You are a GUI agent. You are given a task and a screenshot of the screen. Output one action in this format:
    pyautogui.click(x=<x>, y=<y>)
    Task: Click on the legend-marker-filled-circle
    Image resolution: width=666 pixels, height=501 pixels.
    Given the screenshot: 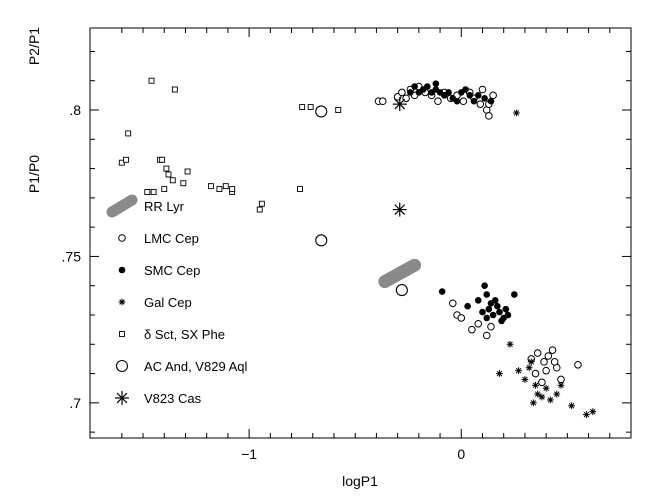 What is the action you would take?
    pyautogui.click(x=122, y=270)
    